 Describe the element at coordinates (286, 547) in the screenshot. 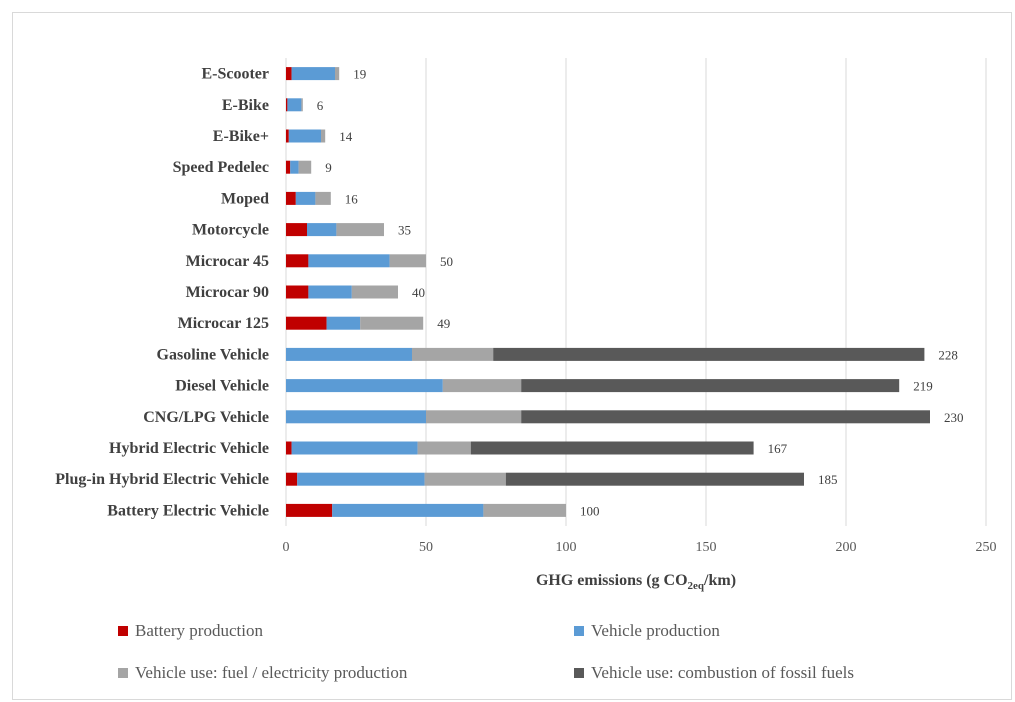

I see `x-tick-label: 0` at that location.